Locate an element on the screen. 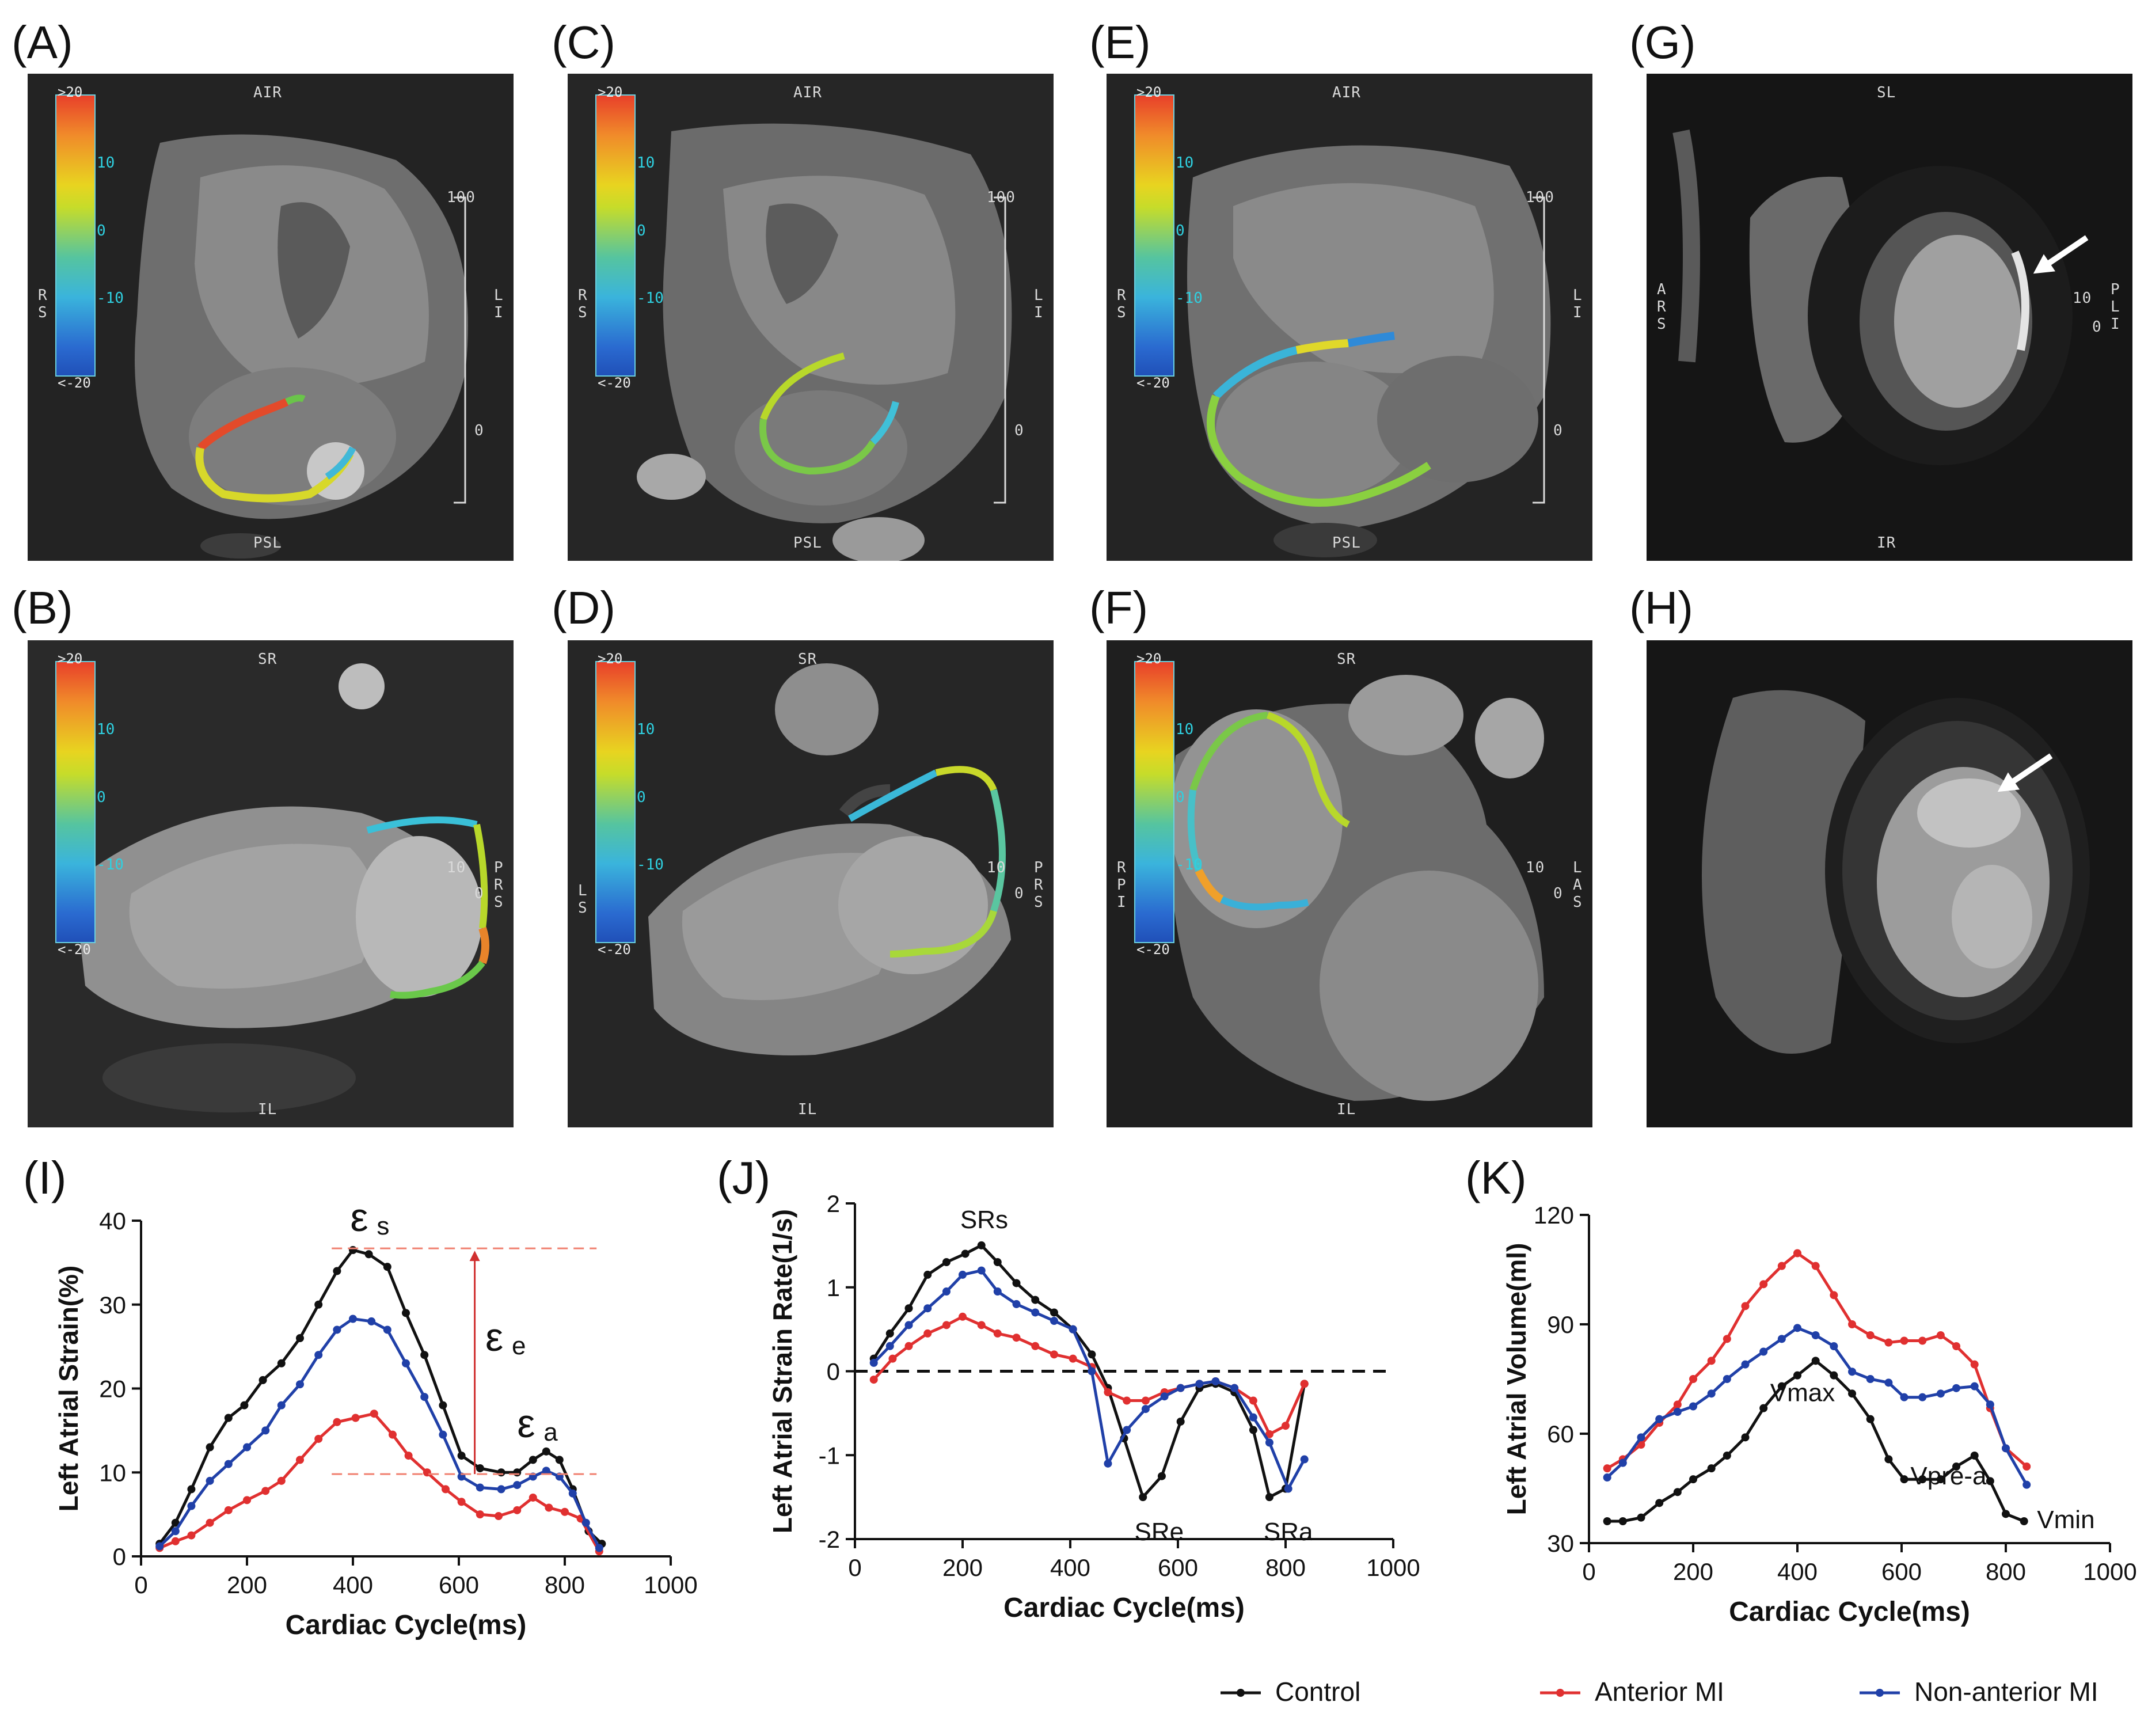  orientation-left: R S is located at coordinates (1122, 304).